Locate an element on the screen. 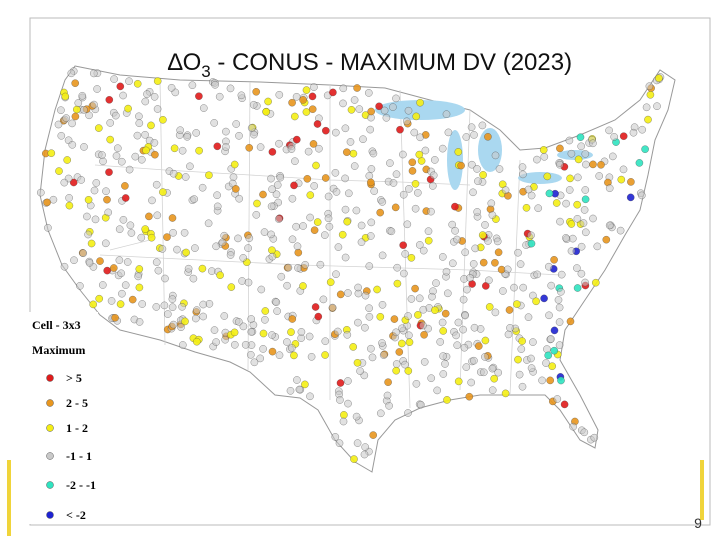 The width and height of the screenshot is (720, 540). title: ∆O3 - CONUS - MAXIMUM DV (2023) is located at coordinates (370, 65).